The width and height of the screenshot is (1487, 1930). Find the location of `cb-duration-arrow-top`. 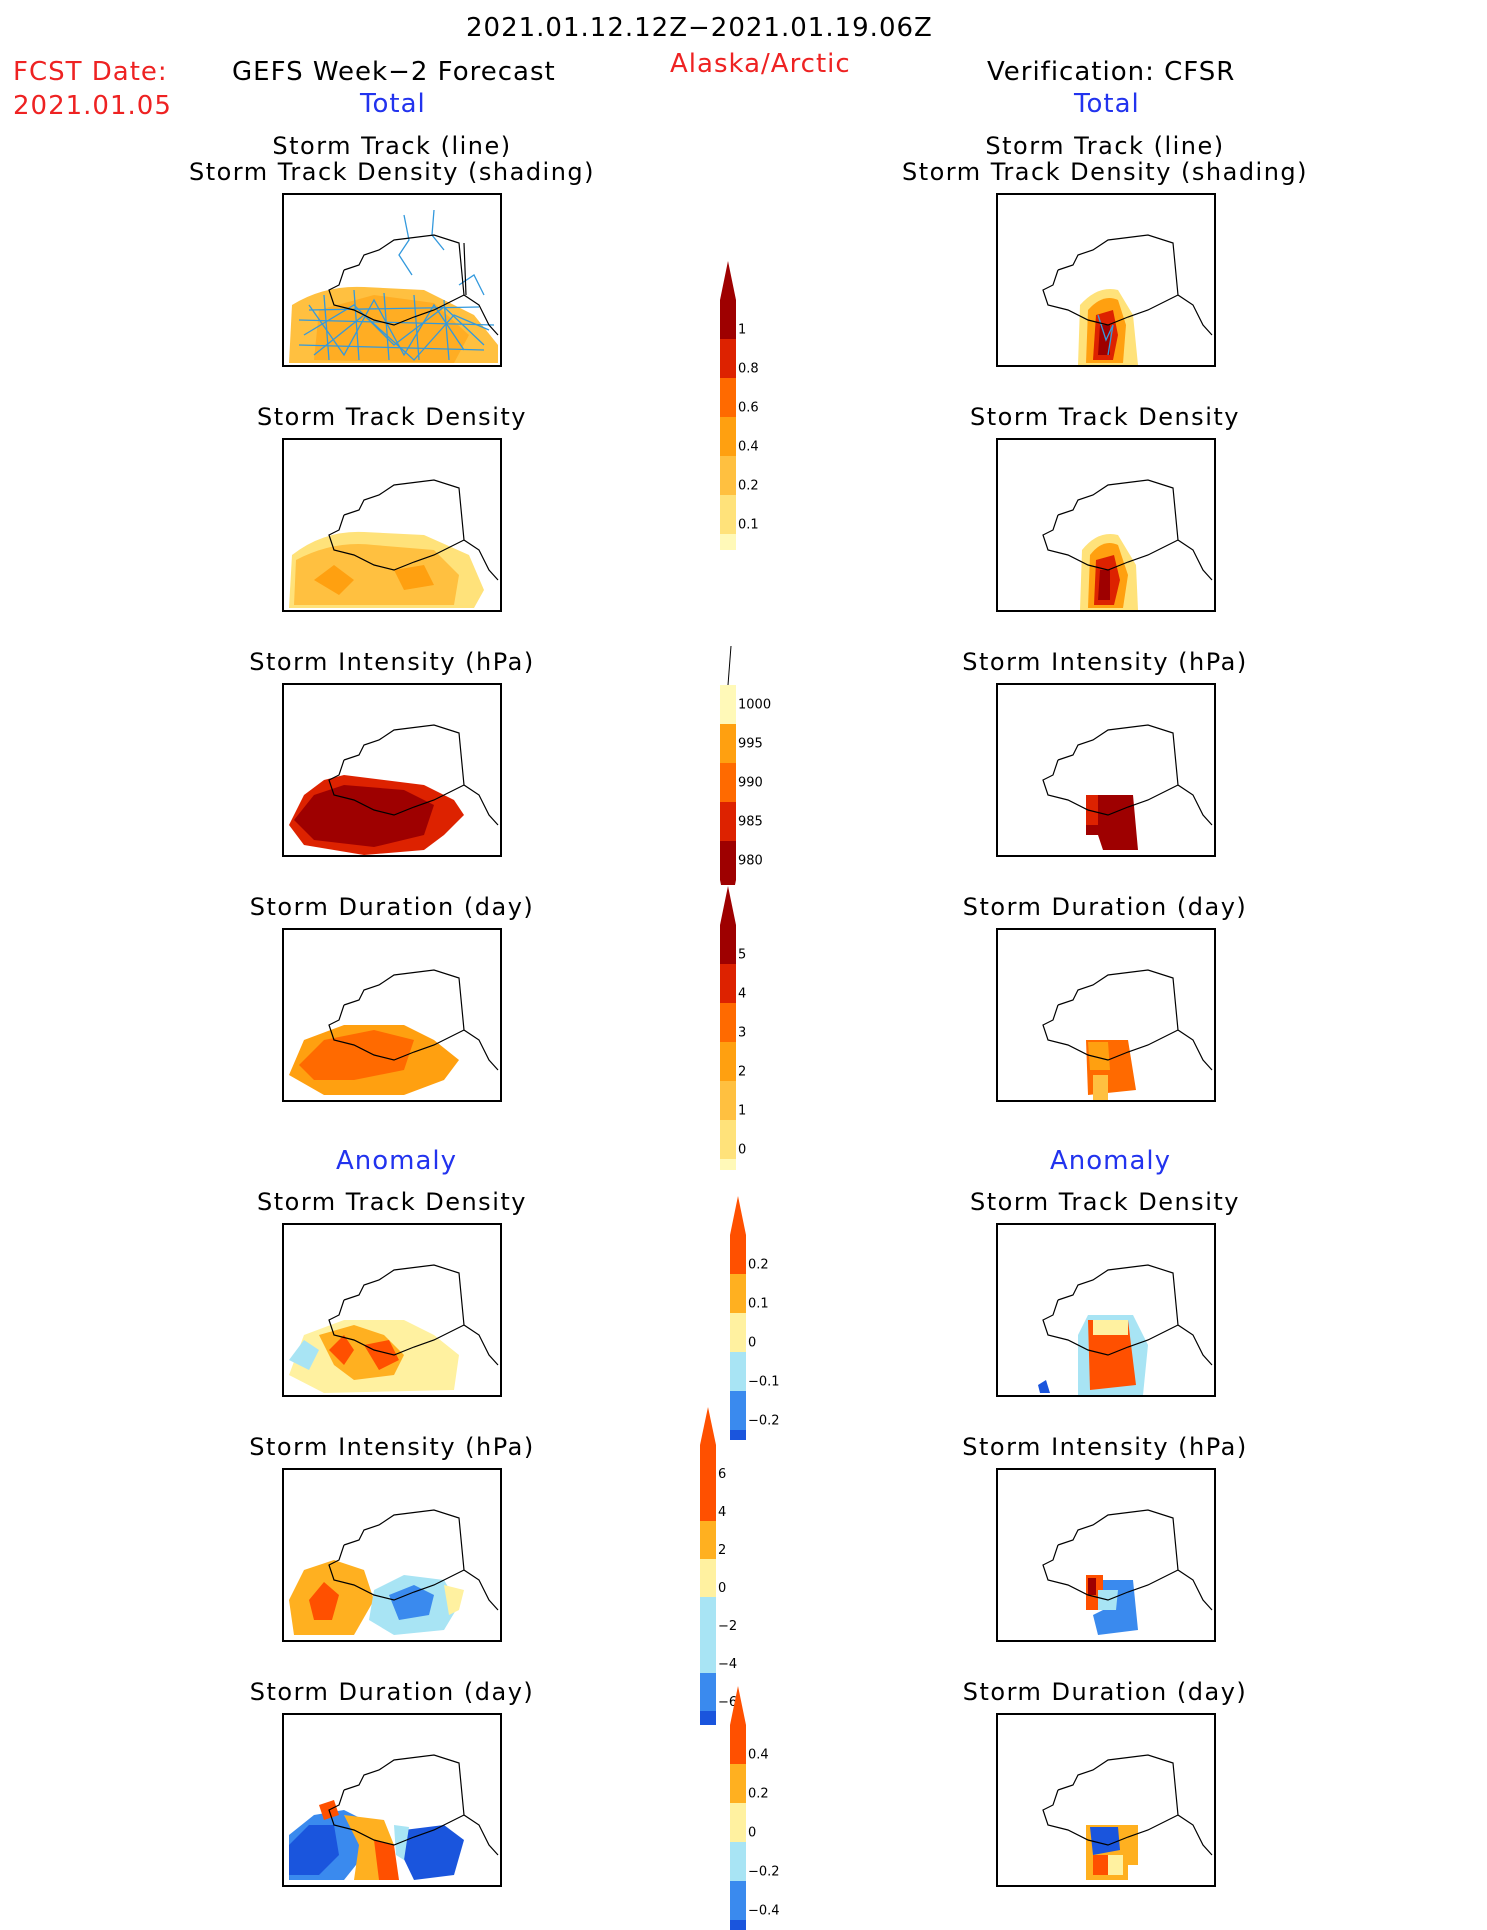

cb-duration-arrow-top is located at coordinates (728, 905).